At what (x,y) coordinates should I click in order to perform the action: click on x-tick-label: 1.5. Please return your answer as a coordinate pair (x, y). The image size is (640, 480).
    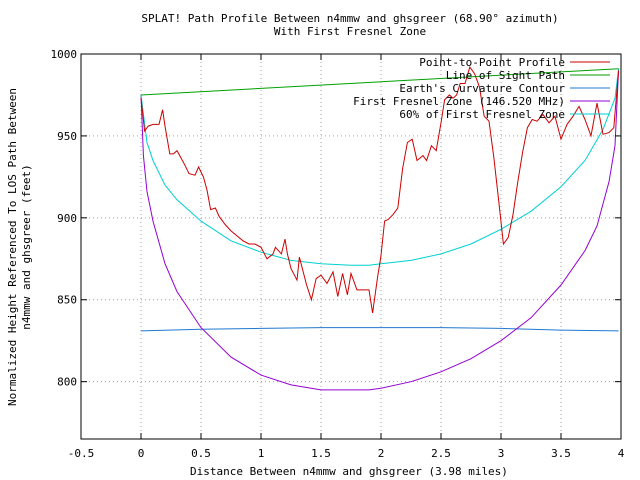
    Looking at the image, I should click on (321, 453).